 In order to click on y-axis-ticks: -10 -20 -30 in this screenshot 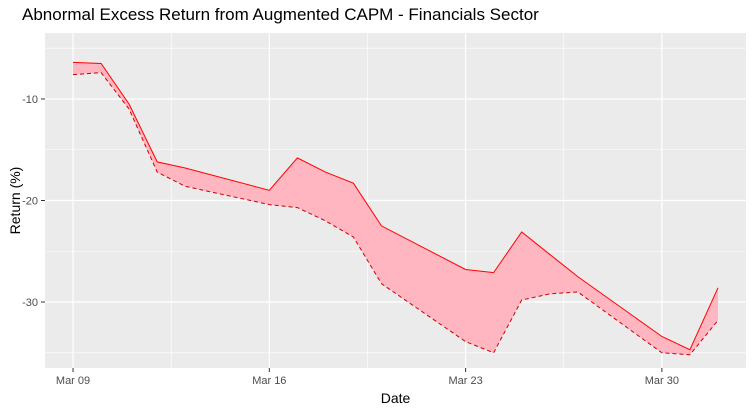, I will do `click(33, 201)`.